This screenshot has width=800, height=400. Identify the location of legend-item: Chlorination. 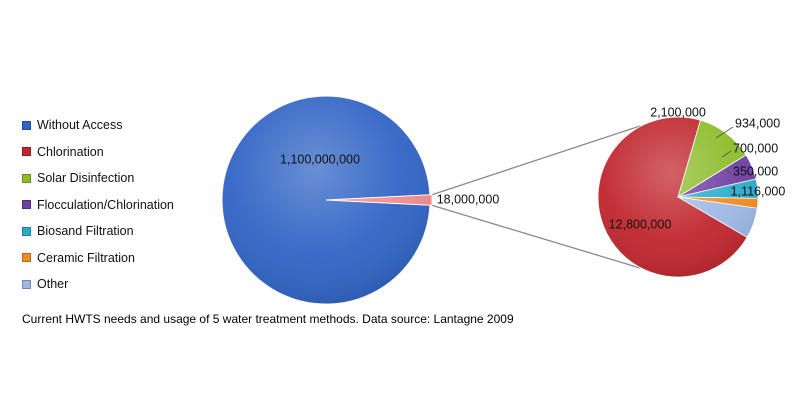
(122, 152).